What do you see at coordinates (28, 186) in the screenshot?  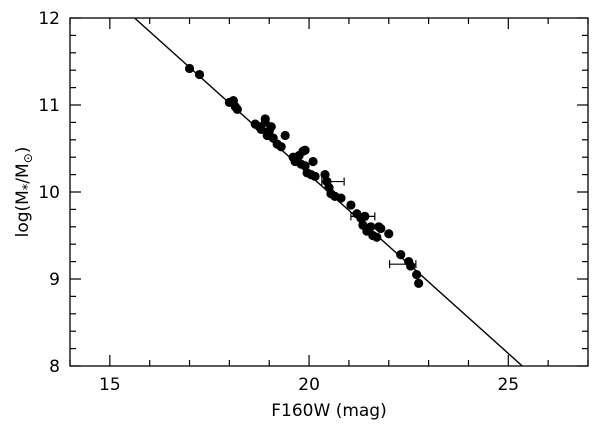 I see `y-title-sub1: *` at bounding box center [28, 186].